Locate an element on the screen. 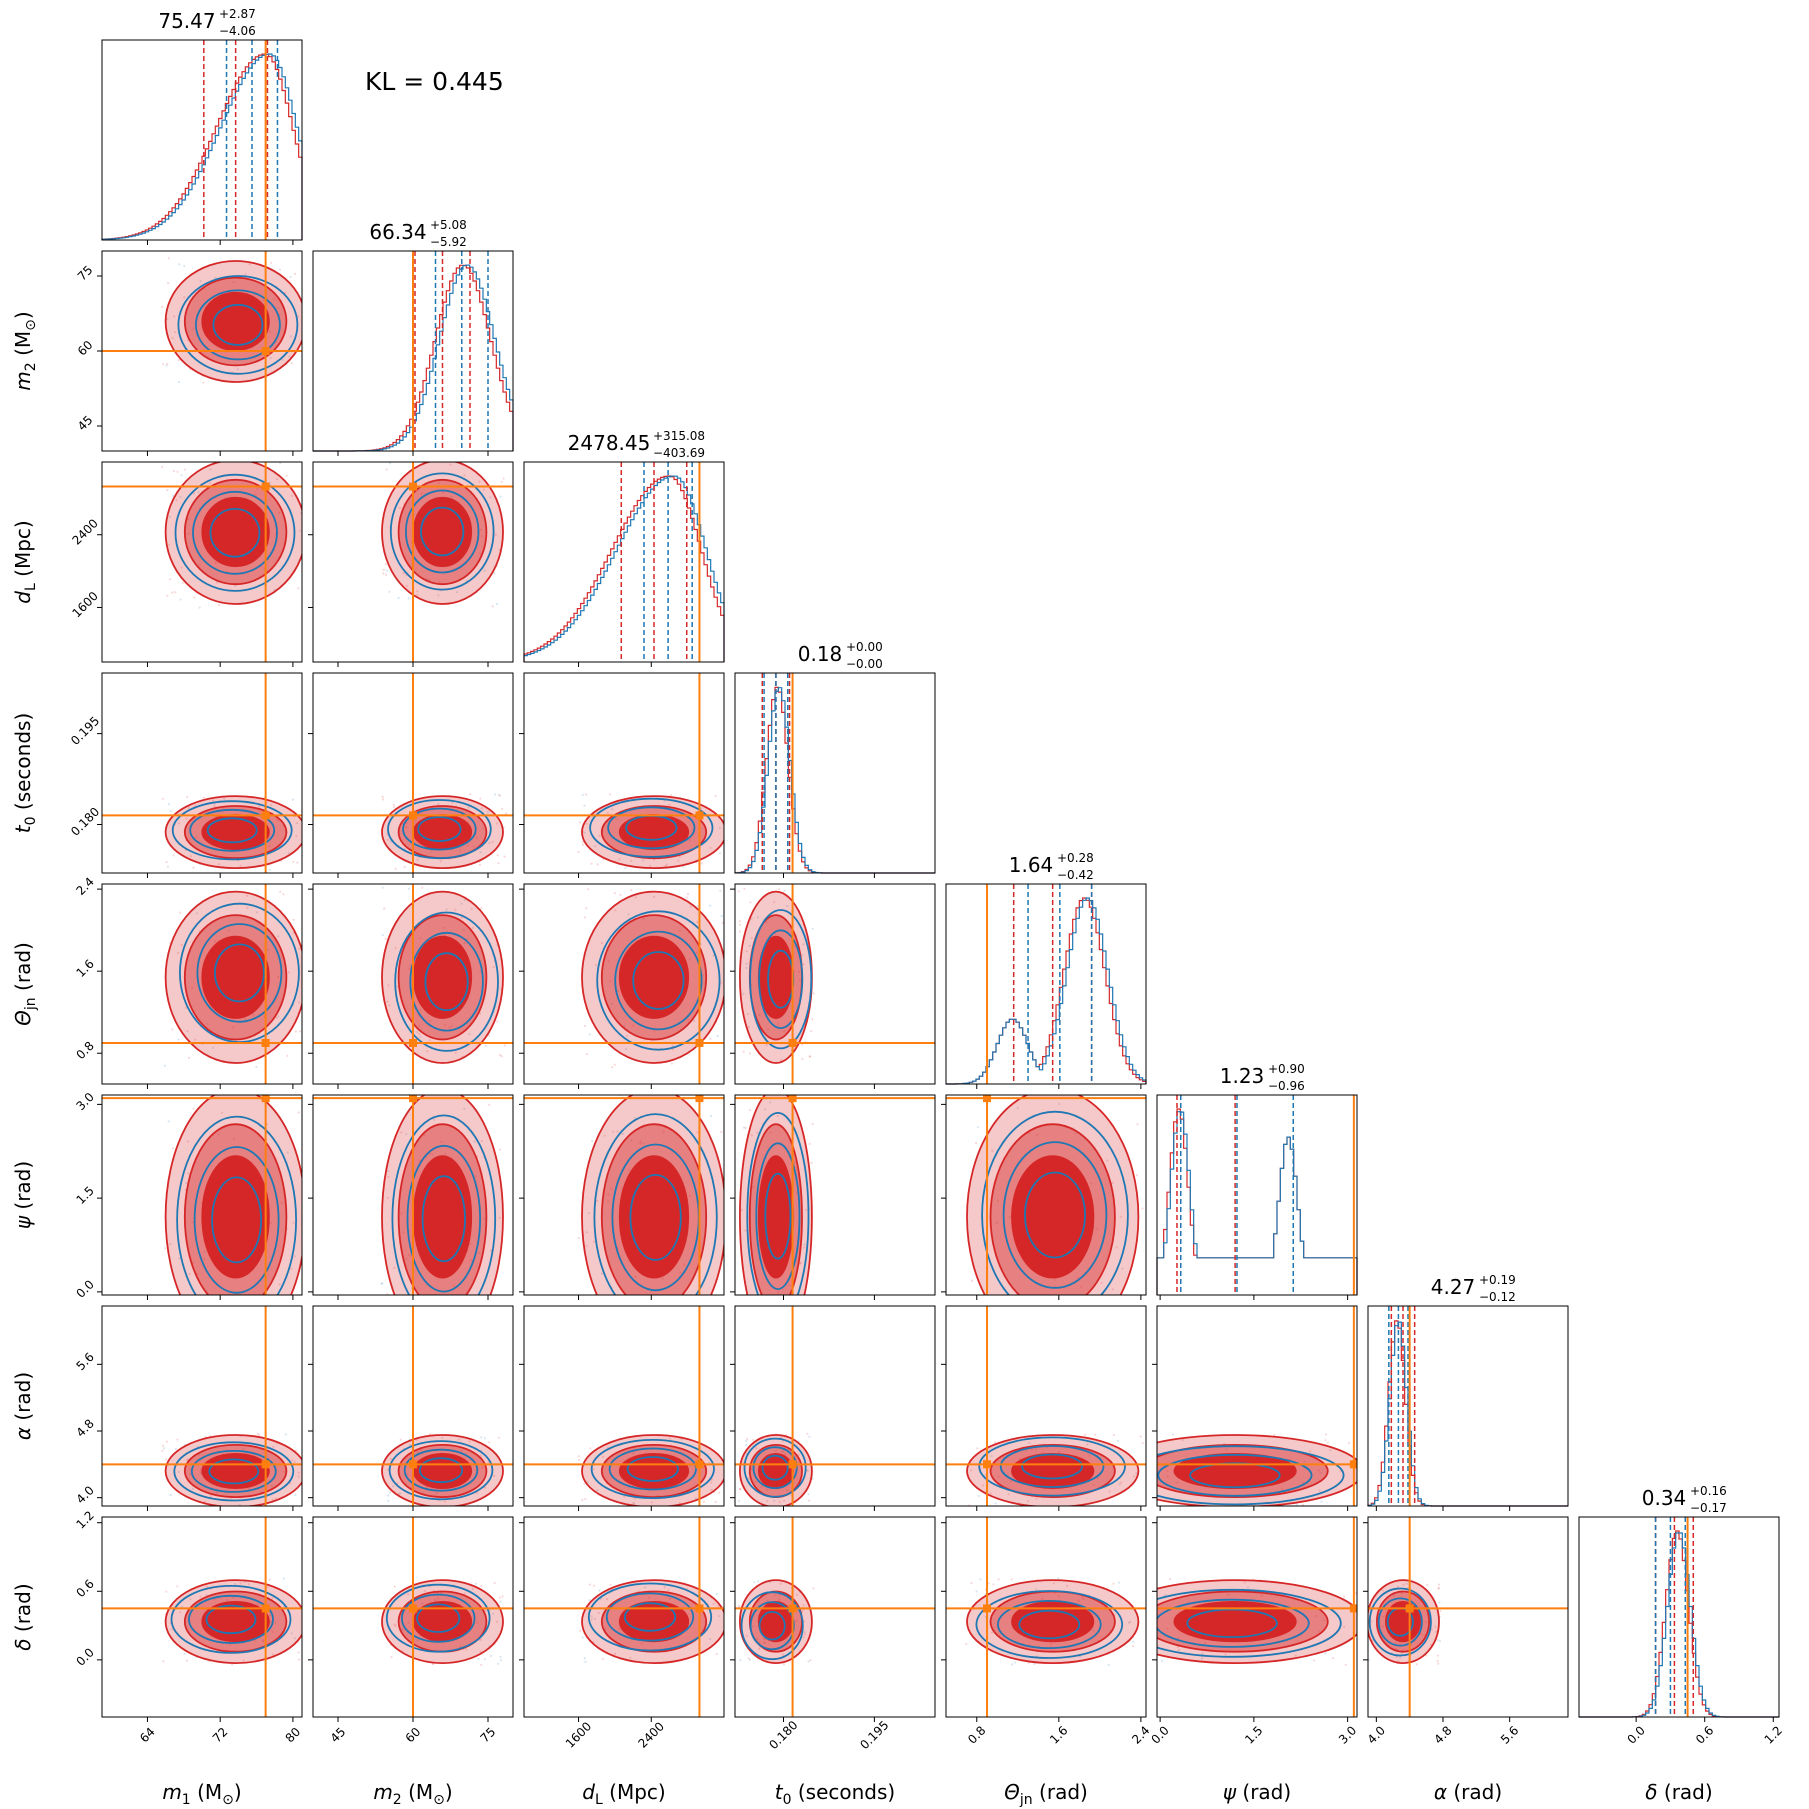 This screenshot has height=1809, width=1809. panel-hist-delta: 0.34 +0.16 −0.17 0.0 0.6 1.2 is located at coordinates (1681, 1615).